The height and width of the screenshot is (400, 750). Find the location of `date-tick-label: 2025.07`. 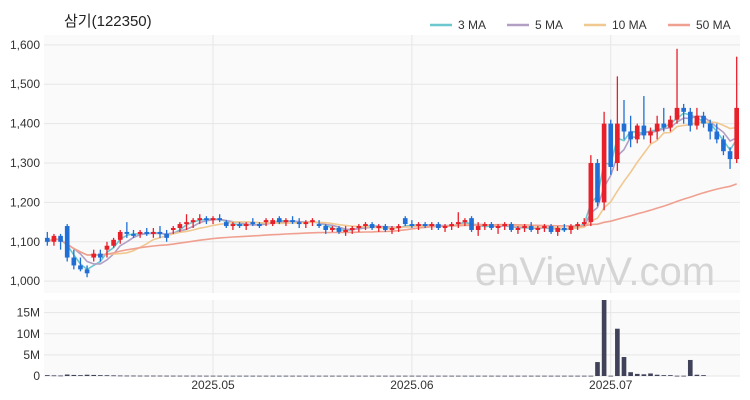

date-tick-label: 2025.07 is located at coordinates (611, 385).